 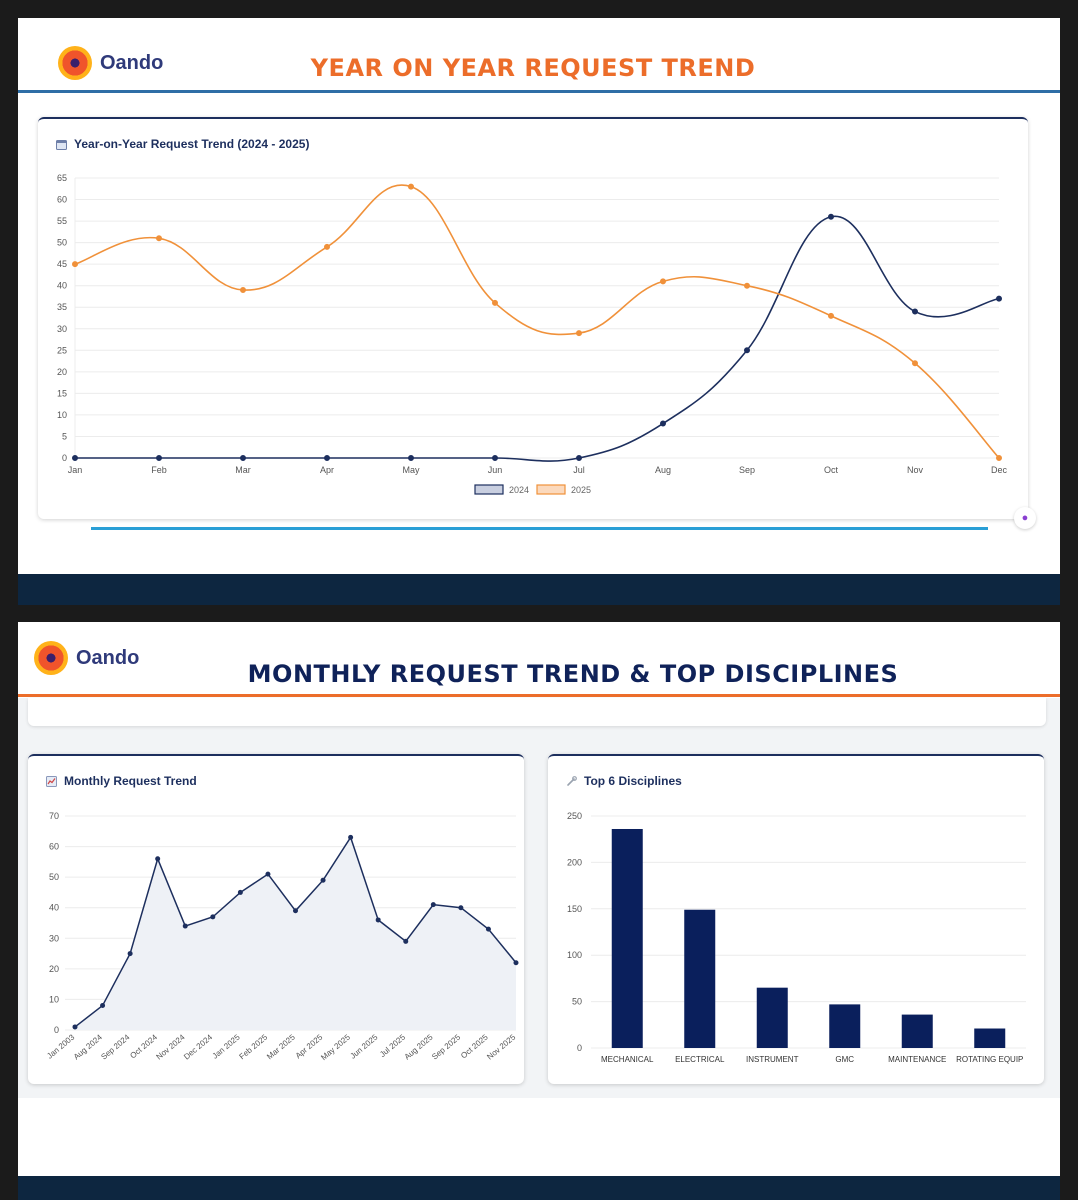 What do you see at coordinates (335, 1047) in the screenshot?
I see `x-tick-label: May 2025` at bounding box center [335, 1047].